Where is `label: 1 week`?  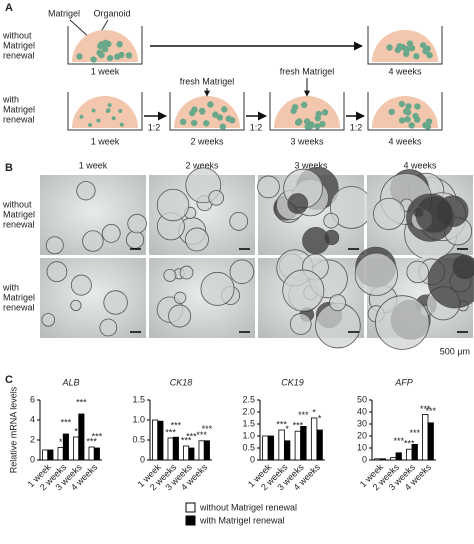 label: 1 week is located at coordinates (93, 165).